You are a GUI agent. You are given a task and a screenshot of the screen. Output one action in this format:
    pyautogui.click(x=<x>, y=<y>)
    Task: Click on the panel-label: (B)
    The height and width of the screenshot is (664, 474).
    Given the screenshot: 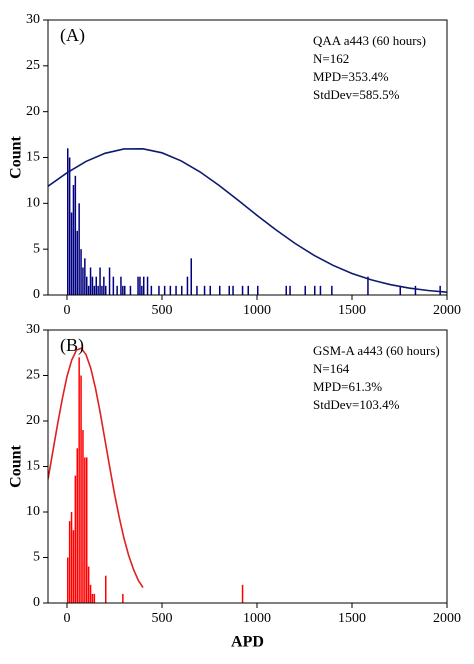 What is the action you would take?
    pyautogui.click(x=72, y=345)
    